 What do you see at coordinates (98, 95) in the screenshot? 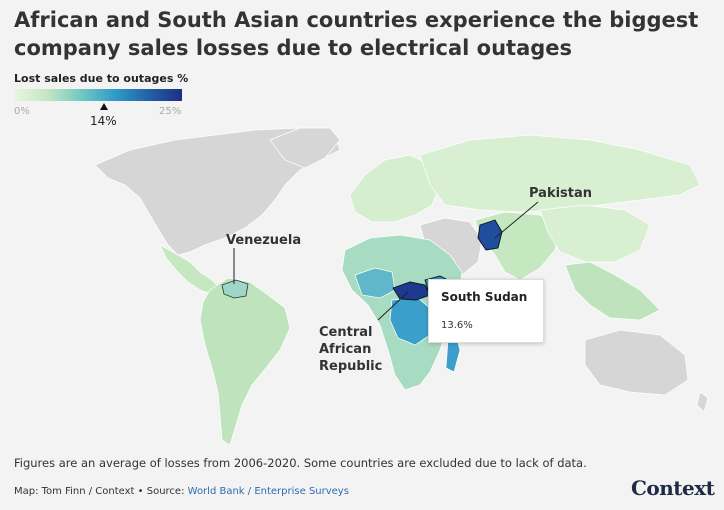
I see `legend-color-scale` at bounding box center [98, 95].